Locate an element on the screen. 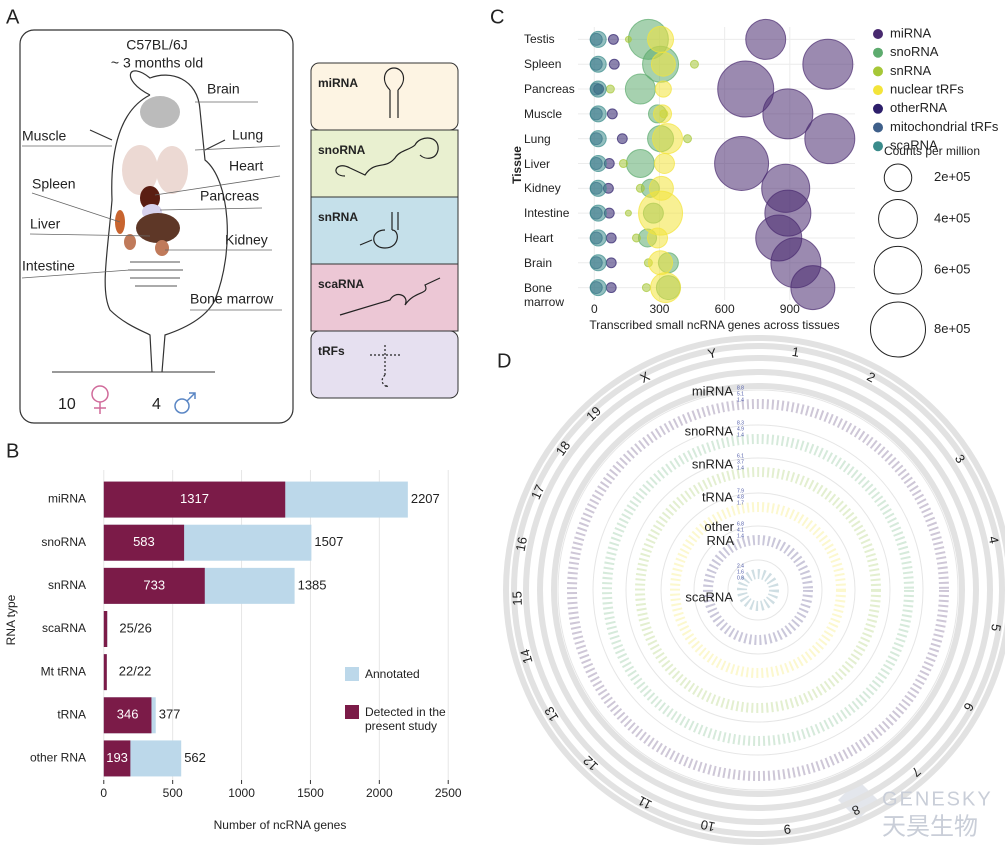  ring-tick-label: 0.8 is located at coordinates (740, 578).